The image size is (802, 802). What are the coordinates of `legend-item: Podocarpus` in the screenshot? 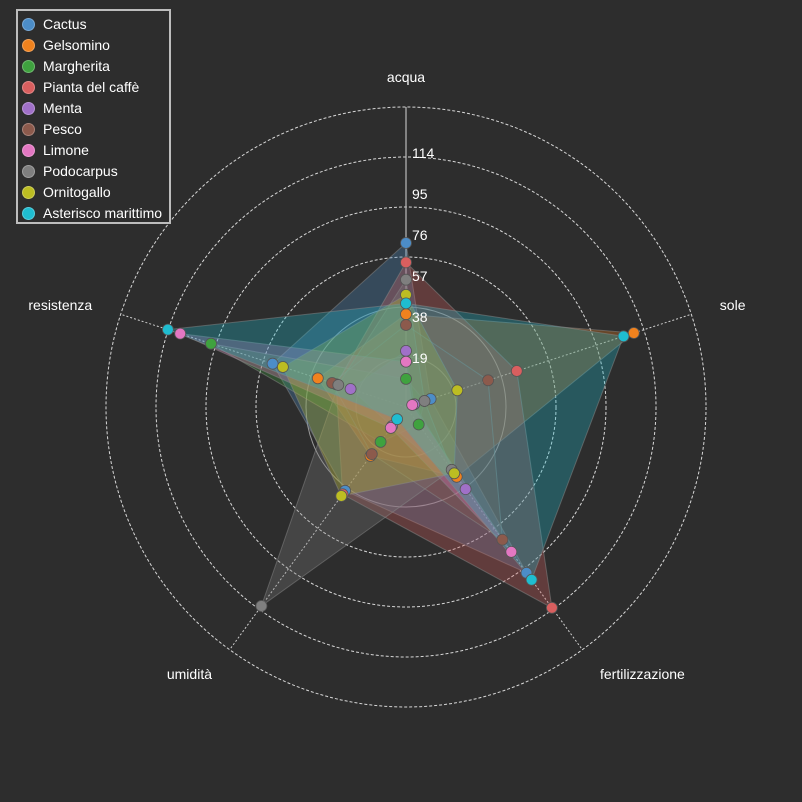 It's located at (70, 171).